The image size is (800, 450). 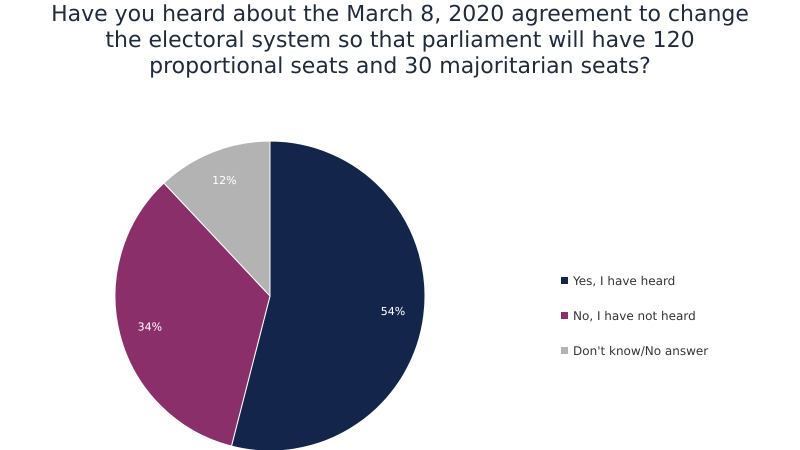 I want to click on data-label: 34%, so click(x=150, y=327).